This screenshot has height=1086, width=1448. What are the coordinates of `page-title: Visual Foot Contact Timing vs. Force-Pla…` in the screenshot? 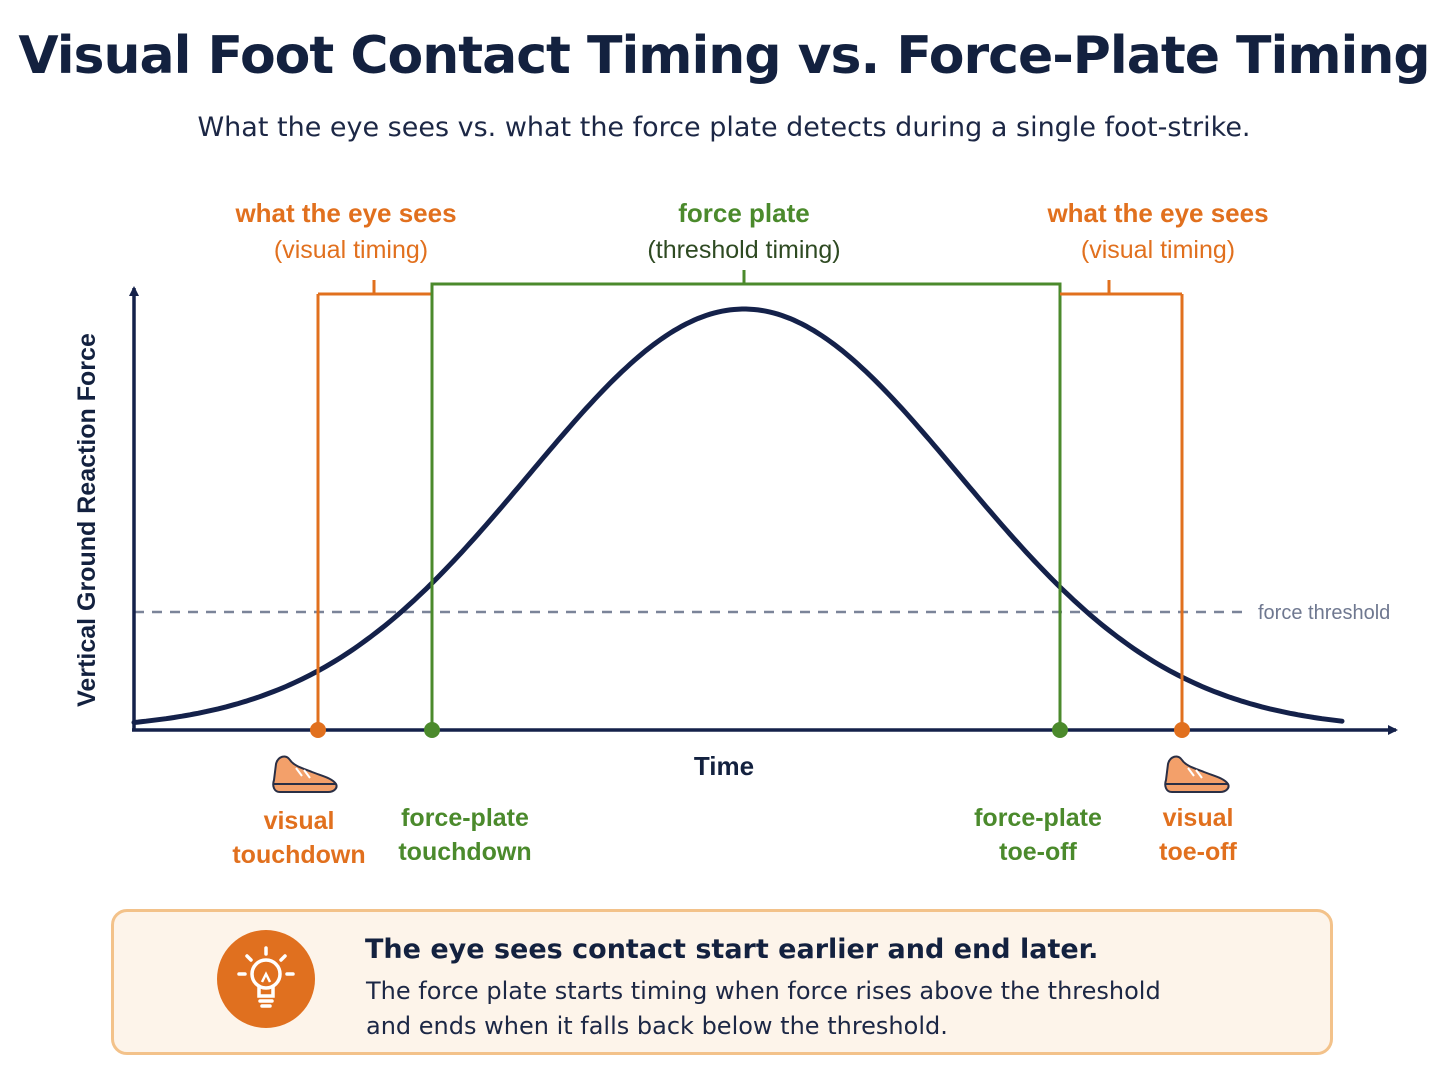 It's located at (724, 56).